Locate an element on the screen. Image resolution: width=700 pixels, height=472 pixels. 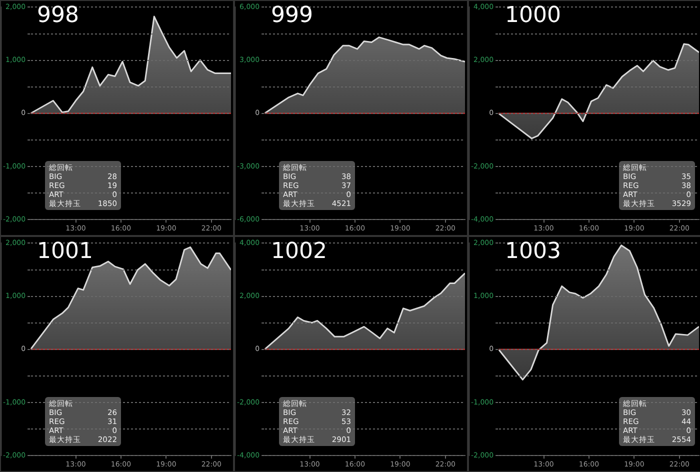
chart-title: 999 is located at coordinates (292, 15).